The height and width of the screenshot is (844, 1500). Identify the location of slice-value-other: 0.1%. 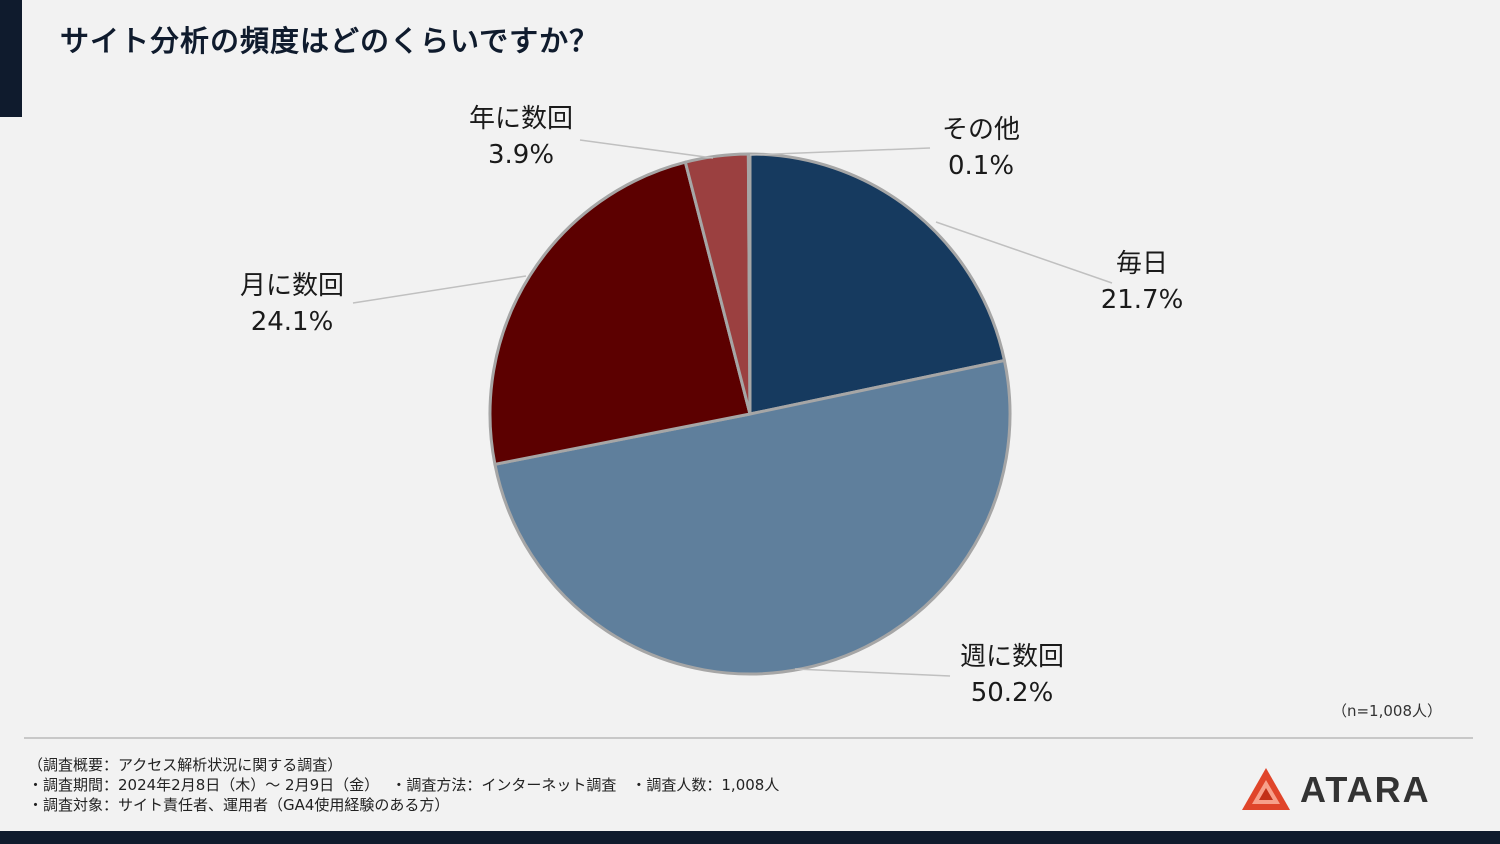
(981, 166).